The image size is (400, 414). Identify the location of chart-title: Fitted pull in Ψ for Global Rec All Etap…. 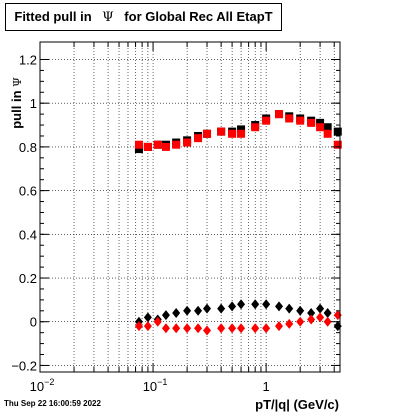
(143, 17).